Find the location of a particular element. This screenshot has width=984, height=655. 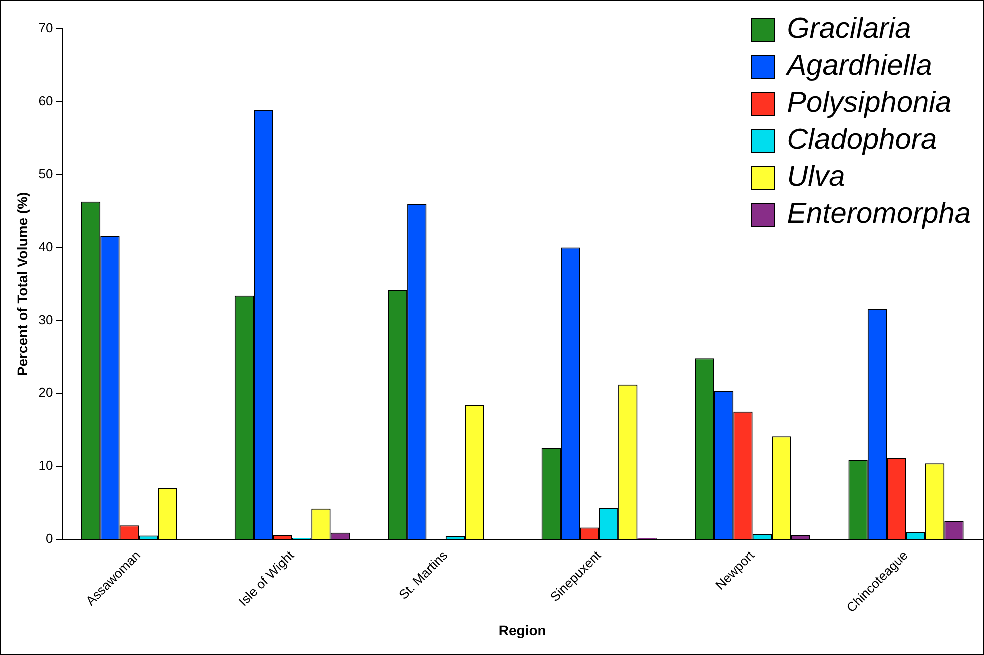

legend-label: Gracilaria is located at coordinates (849, 29).